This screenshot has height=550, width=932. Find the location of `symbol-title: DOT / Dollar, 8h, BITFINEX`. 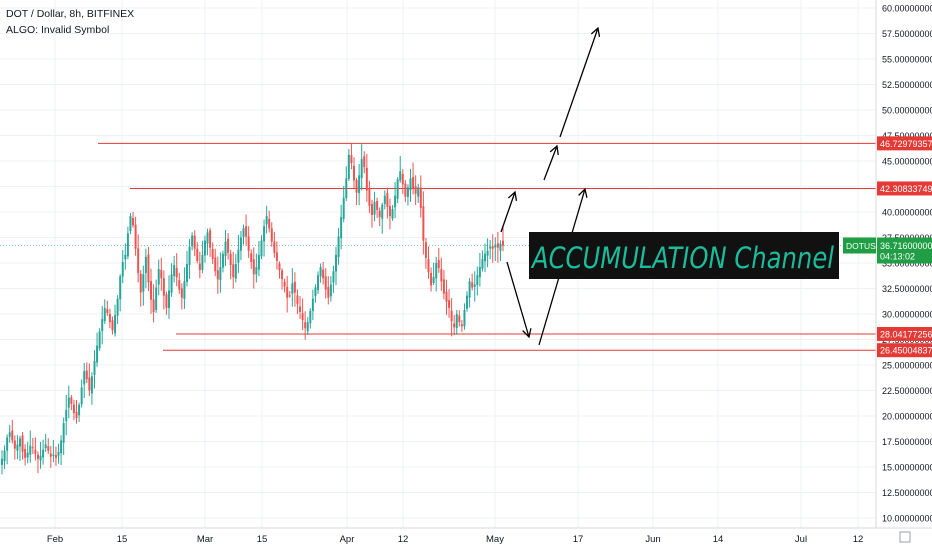

symbol-title: DOT / Dollar, 8h, BITFINEX is located at coordinates (70, 14).